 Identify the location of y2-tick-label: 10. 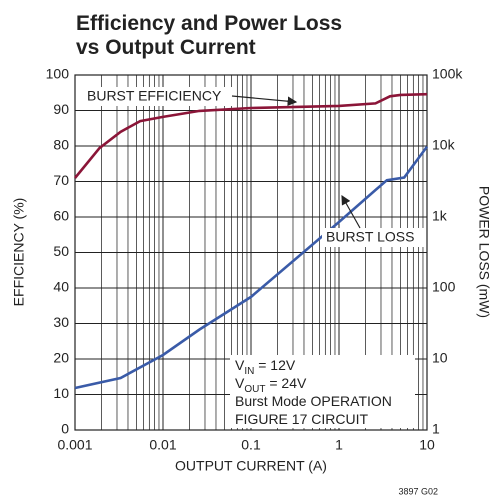
(440, 358).